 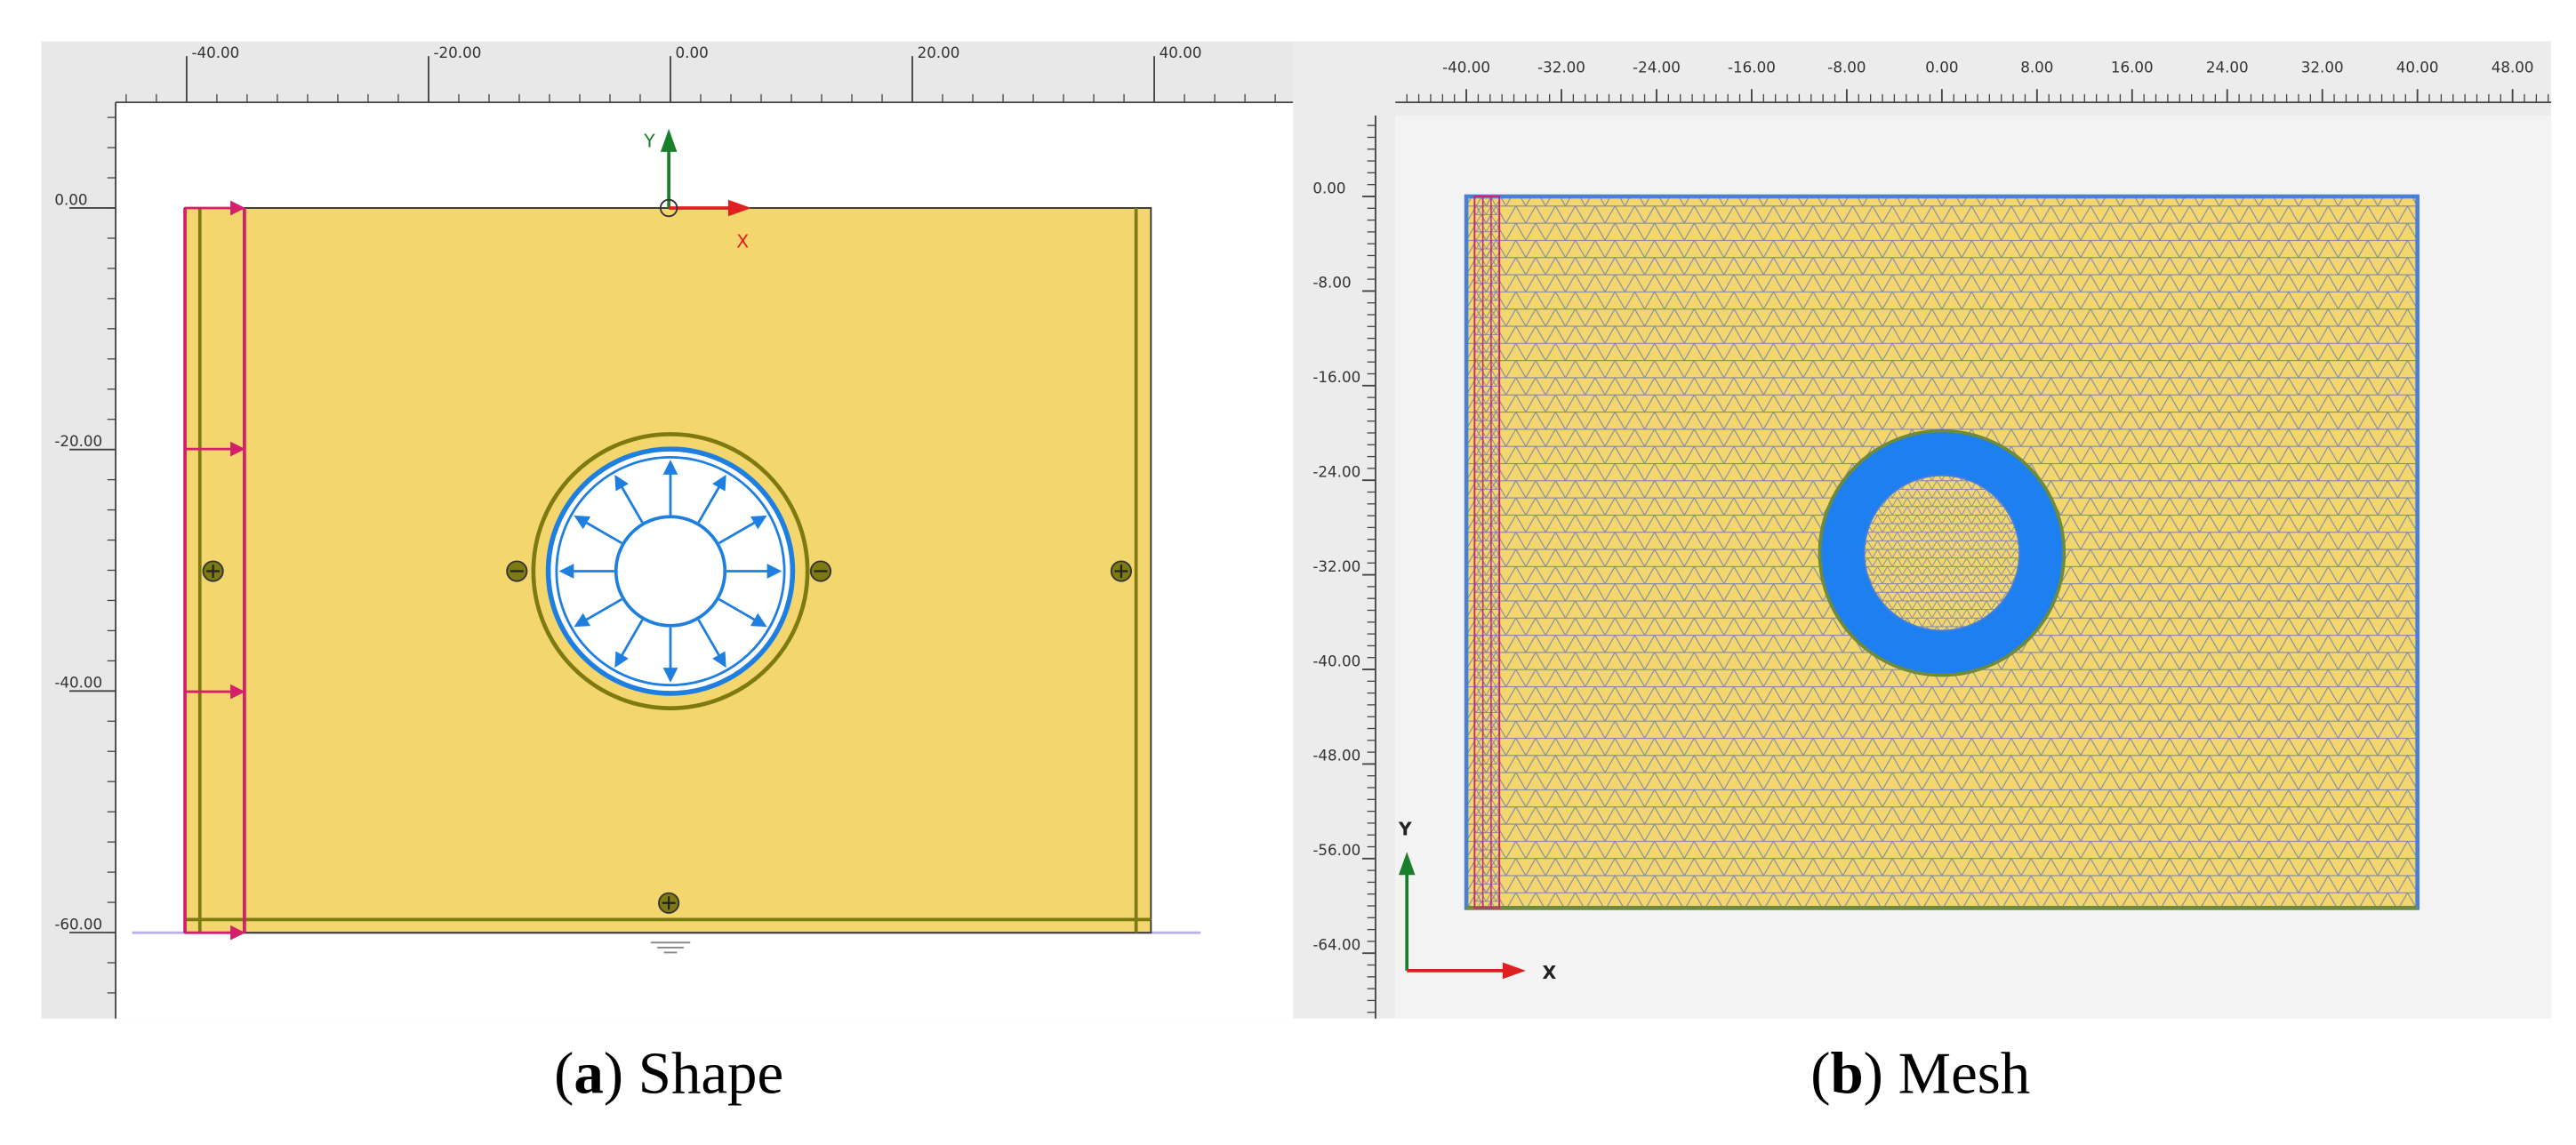 What do you see at coordinates (670, 948) in the screenshot?
I see `water-symbol` at bounding box center [670, 948].